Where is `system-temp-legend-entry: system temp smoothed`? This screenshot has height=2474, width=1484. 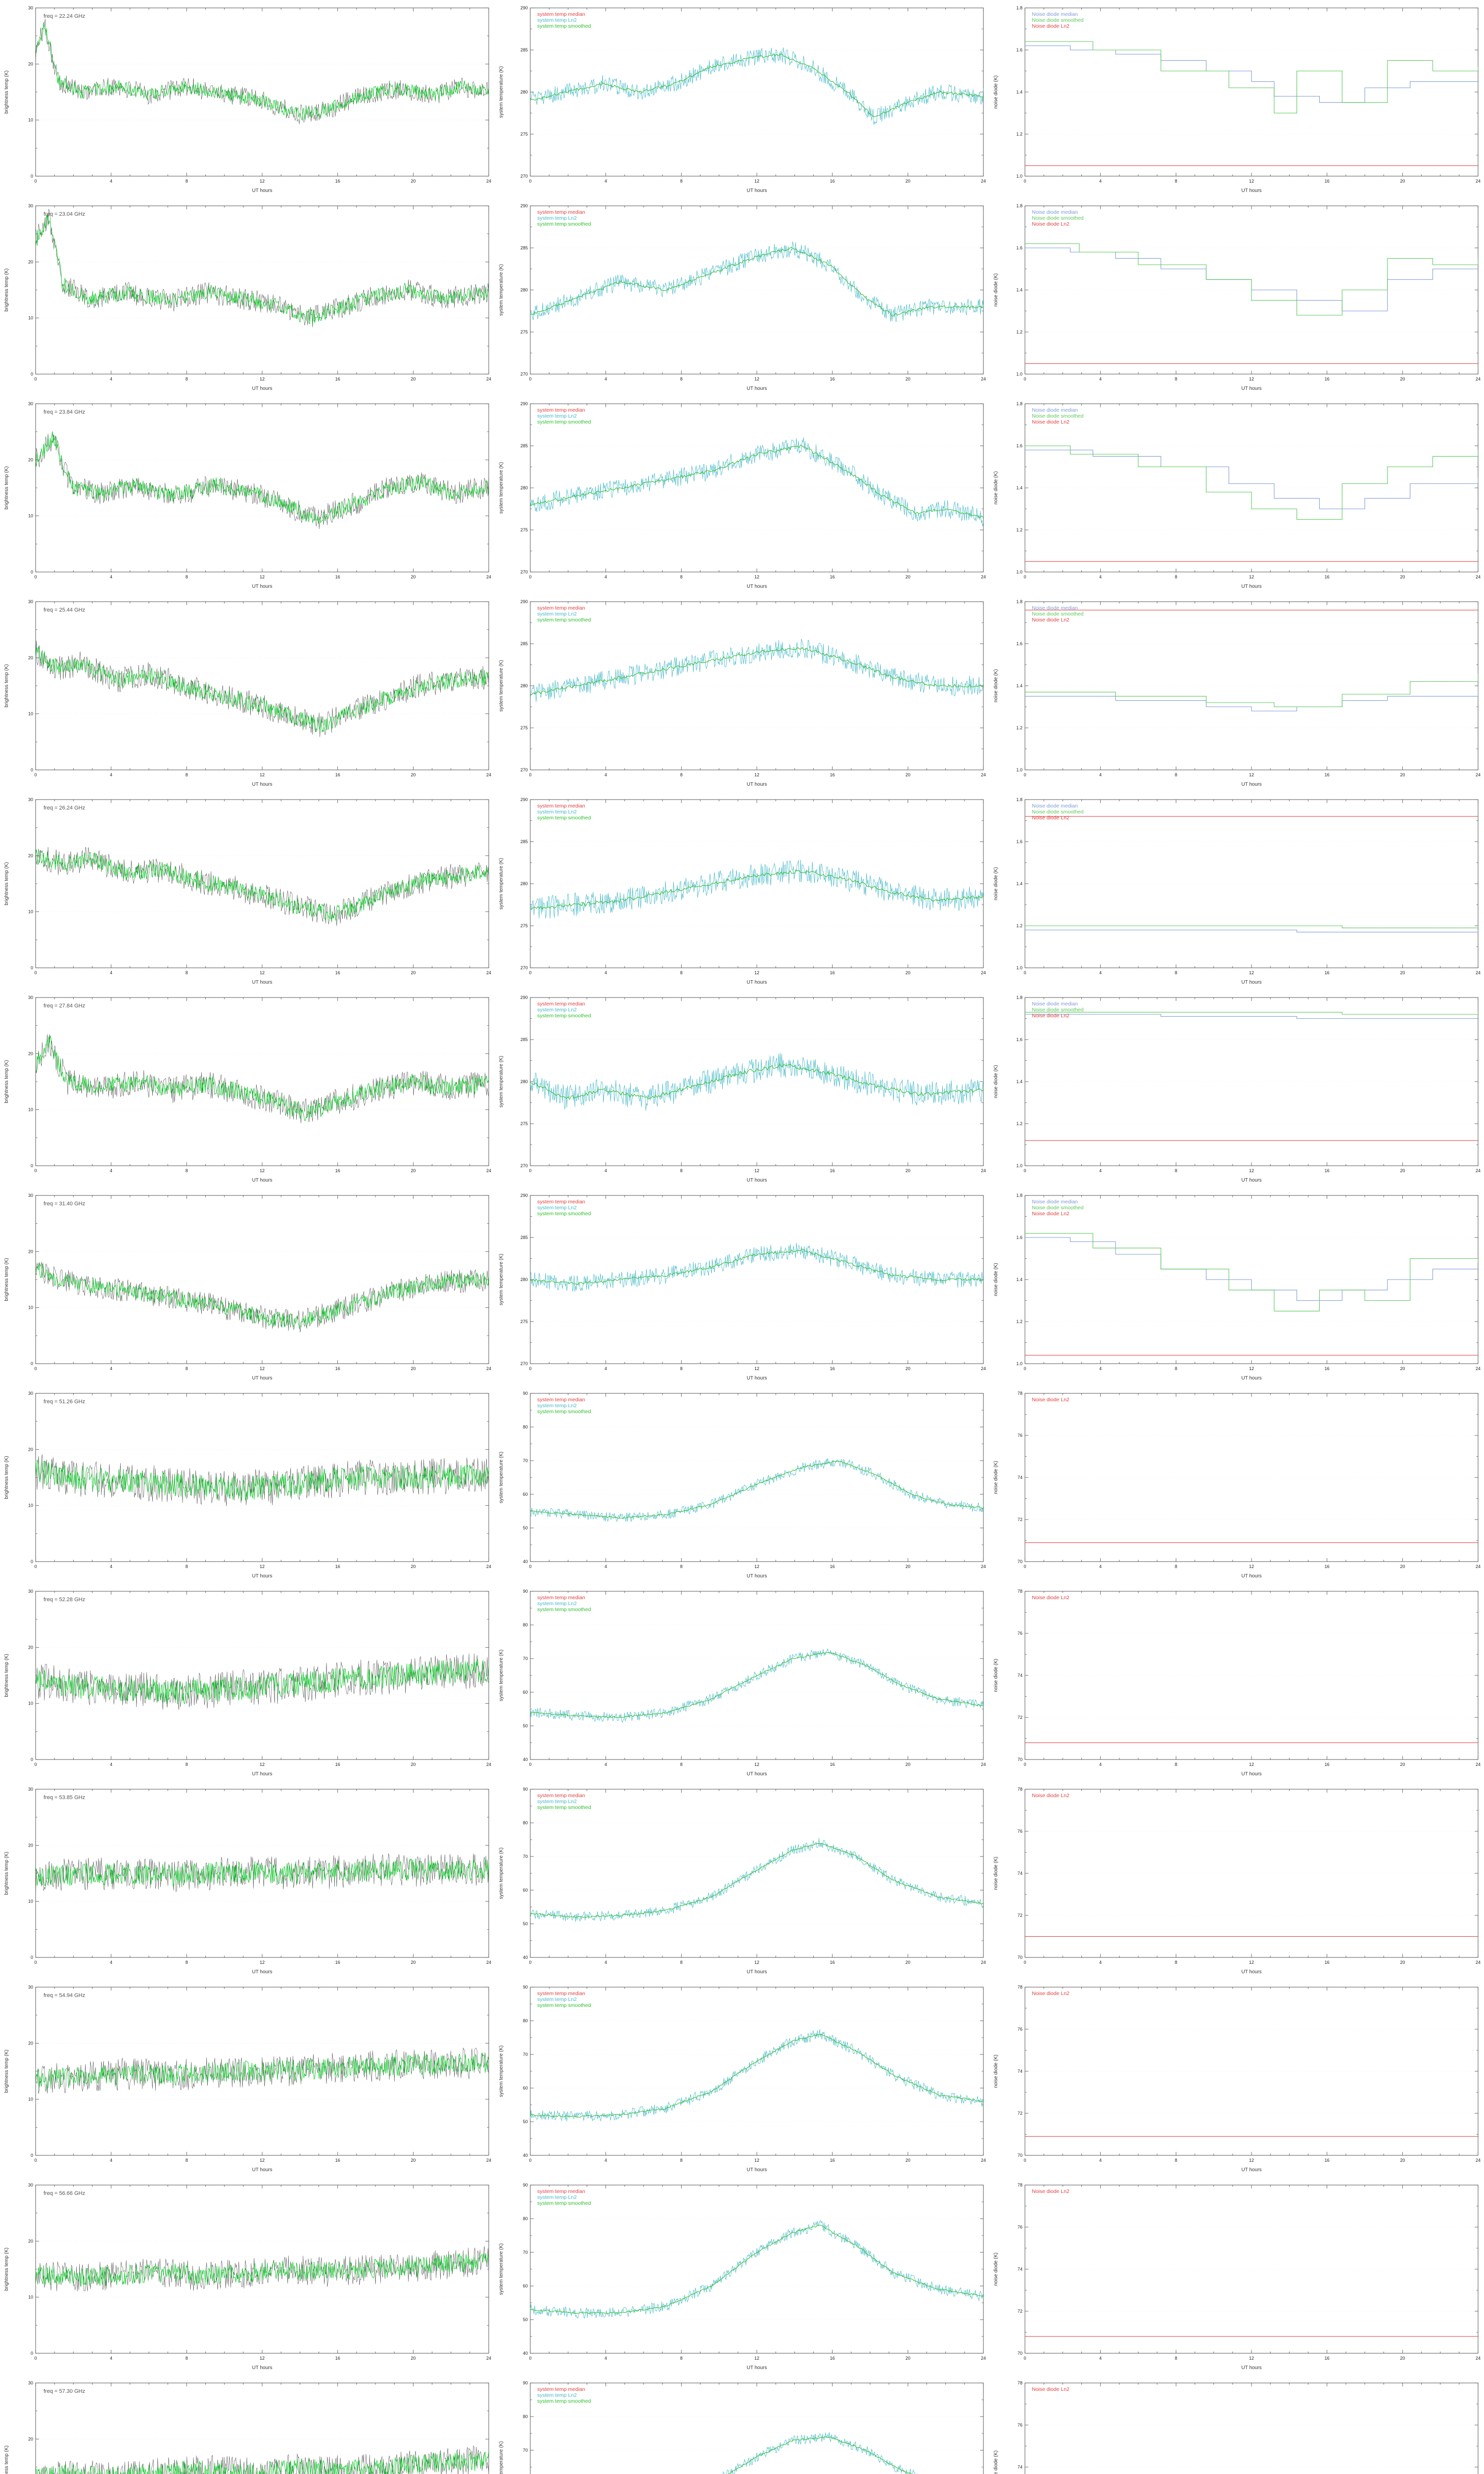
system-temp-legend-entry: system temp smoothed is located at coordinates (564, 224).